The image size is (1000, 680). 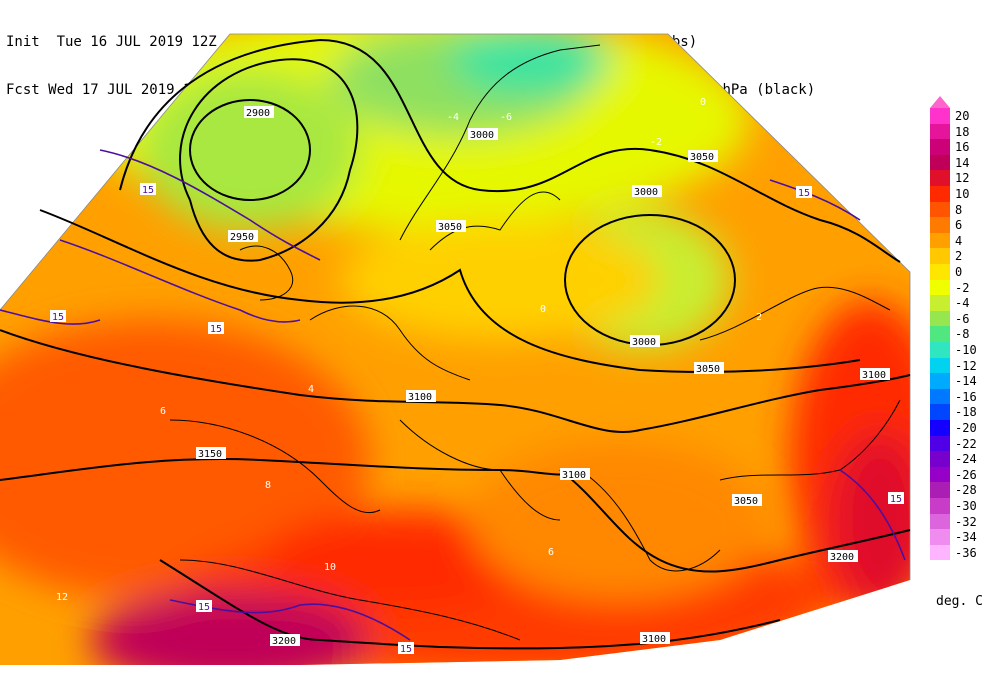 I want to click on legend-item: -22, so click(x=960, y=443).